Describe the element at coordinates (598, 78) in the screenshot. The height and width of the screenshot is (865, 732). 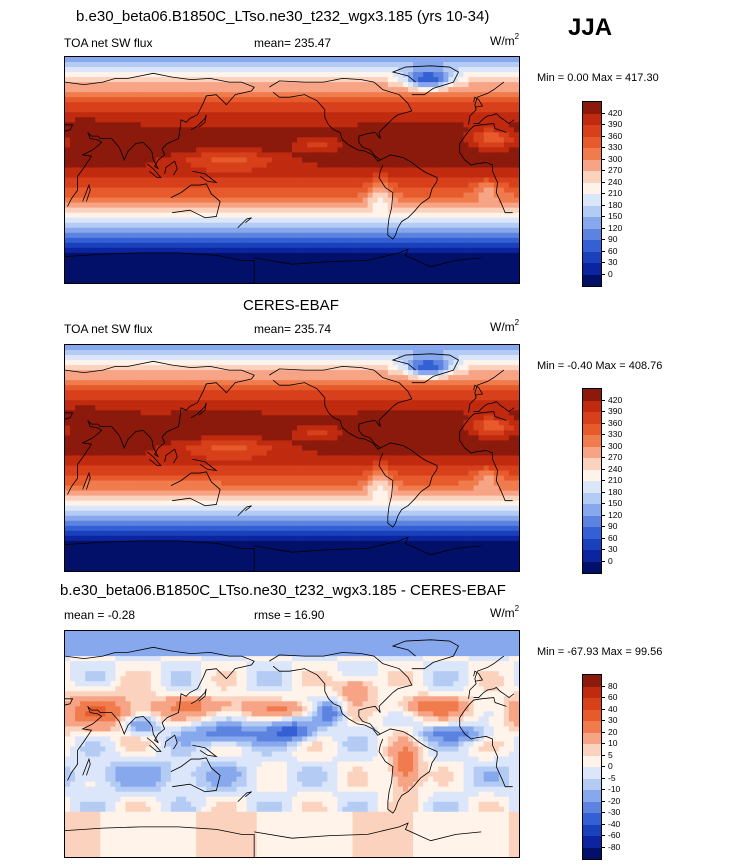
I see `panel-1-minmax: Min = 0.00 Max = 417.30` at that location.